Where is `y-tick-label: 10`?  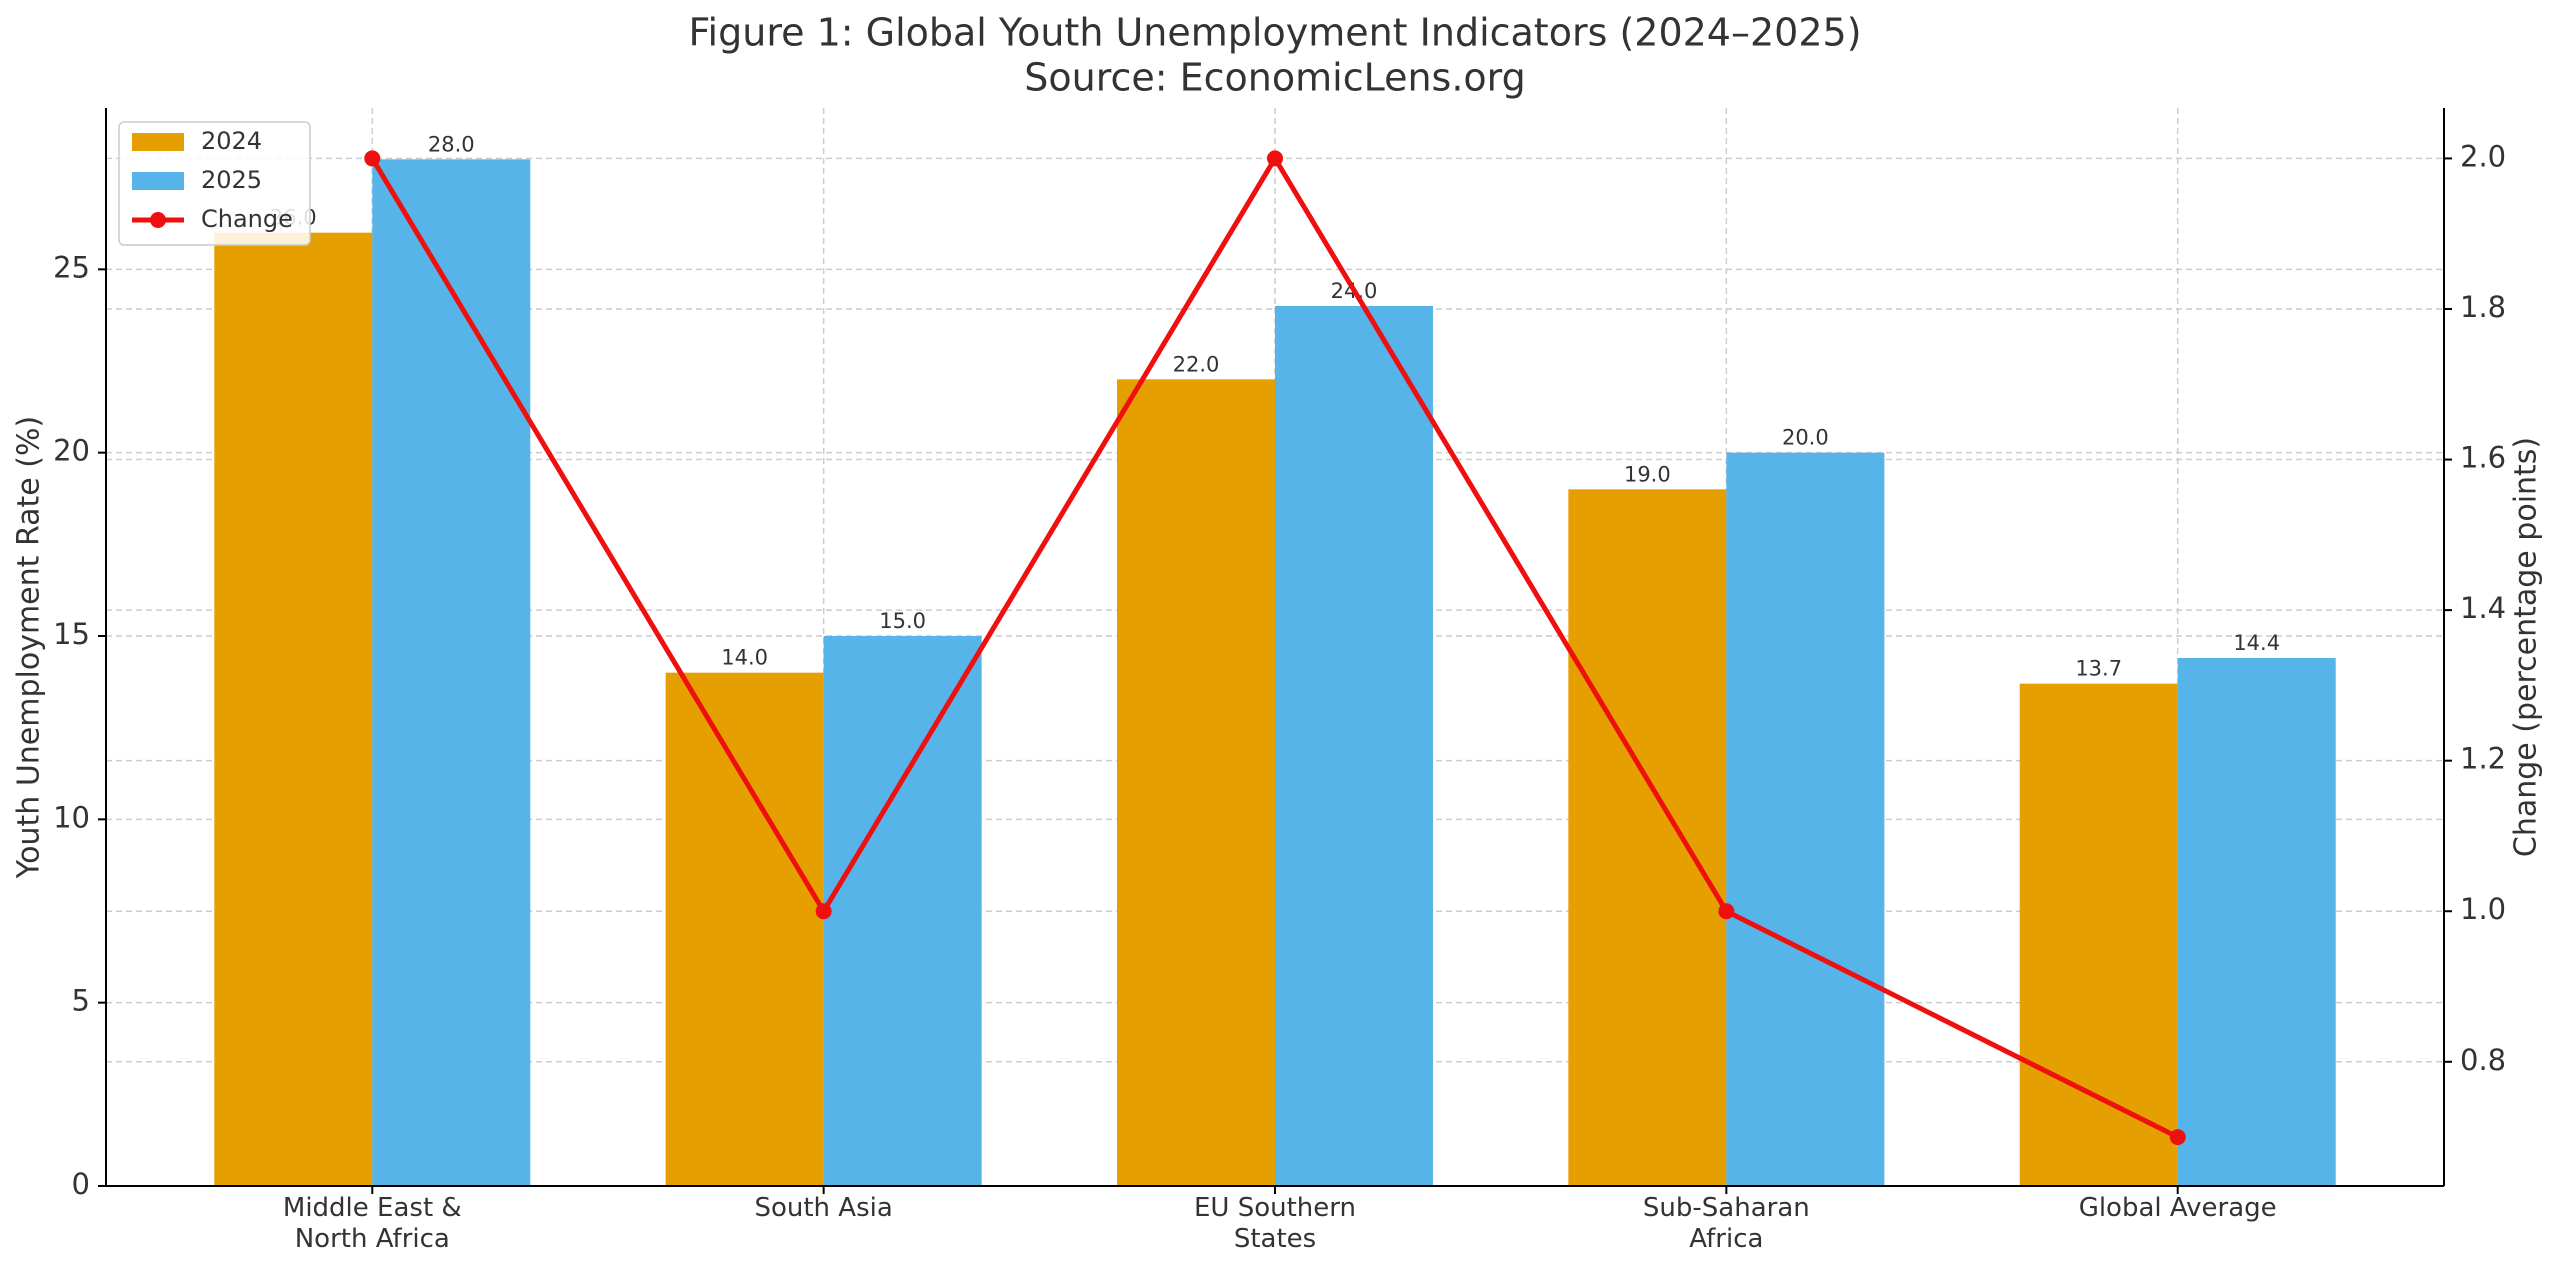
y-tick-label: 10 is located at coordinates (71, 817).